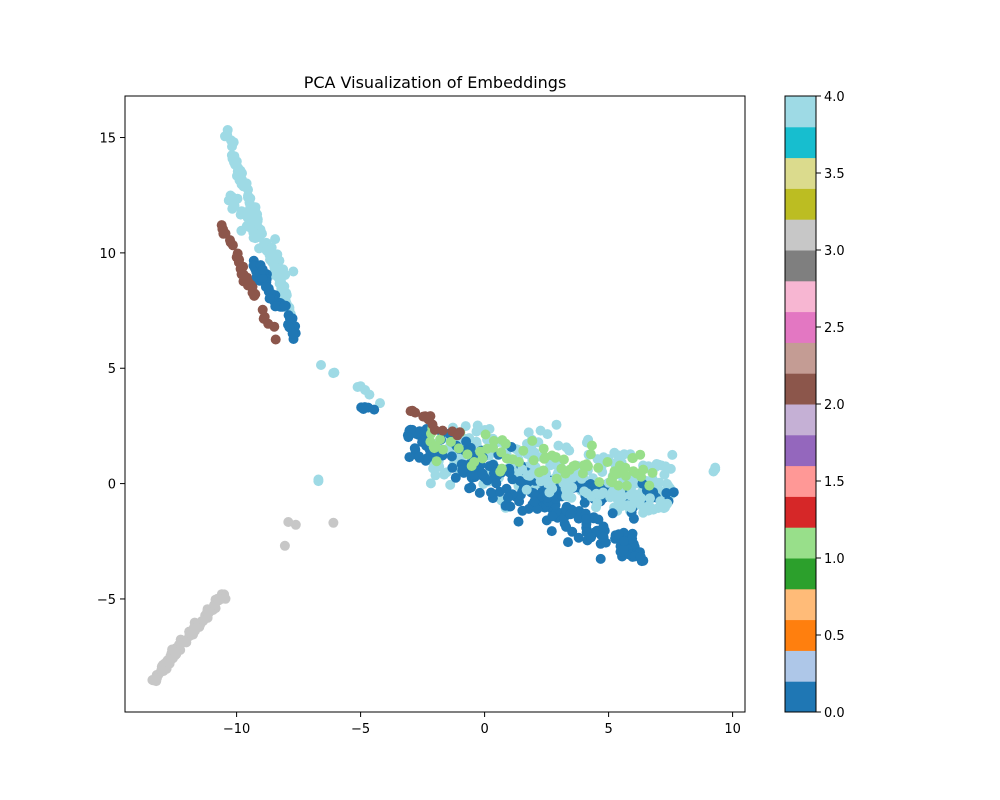  I want to click on y-tick-label: 15, so click(107, 139).